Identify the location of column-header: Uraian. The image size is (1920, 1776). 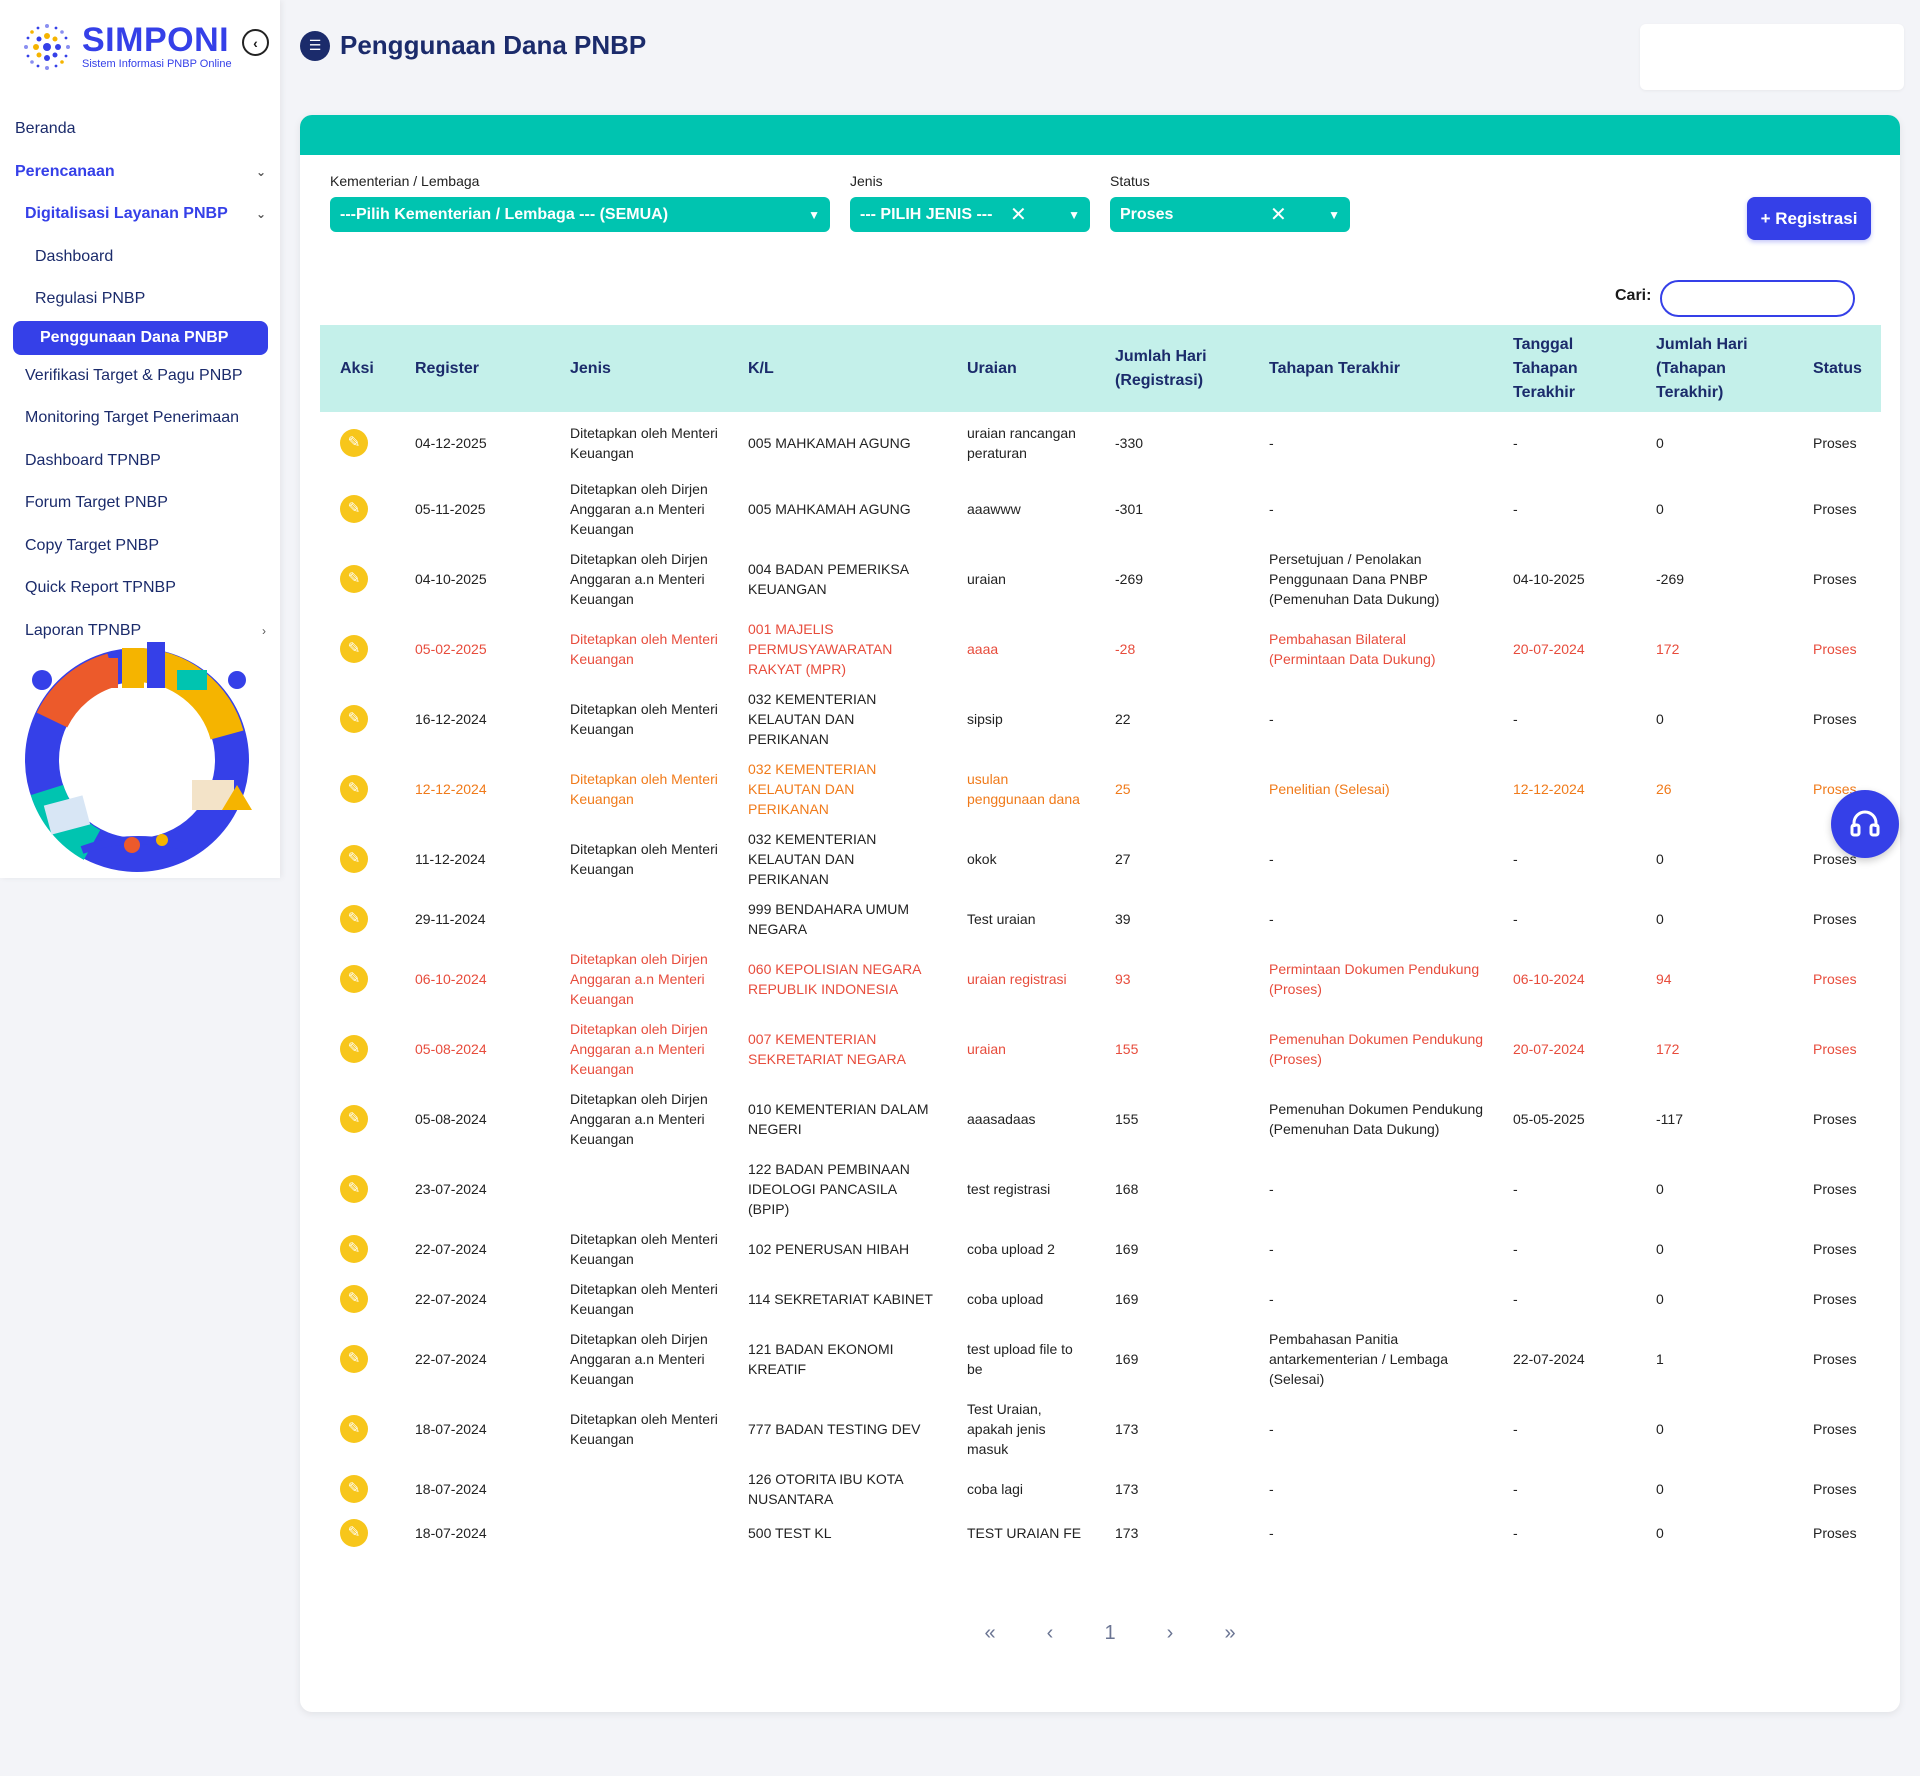
(1021, 368).